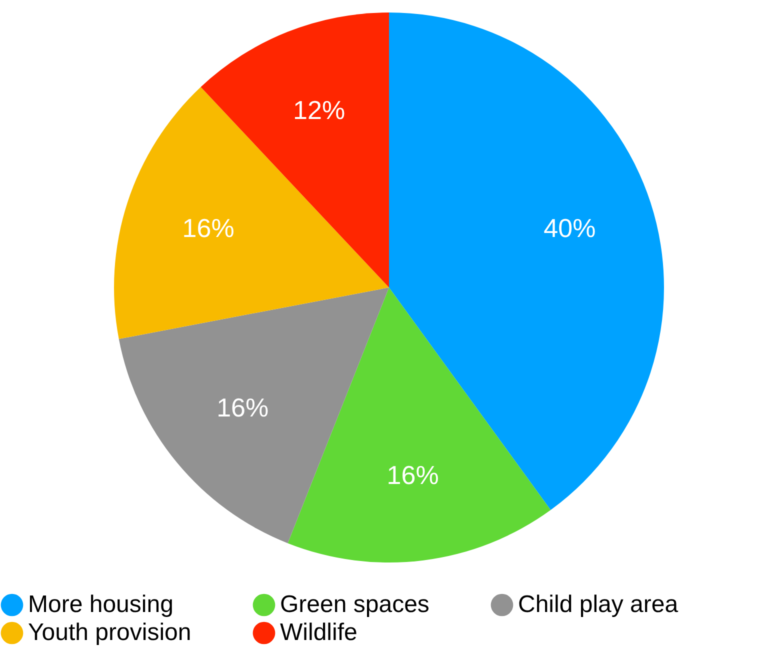 The height and width of the screenshot is (663, 778). I want to click on legend-label: Child play area, so click(598, 604).